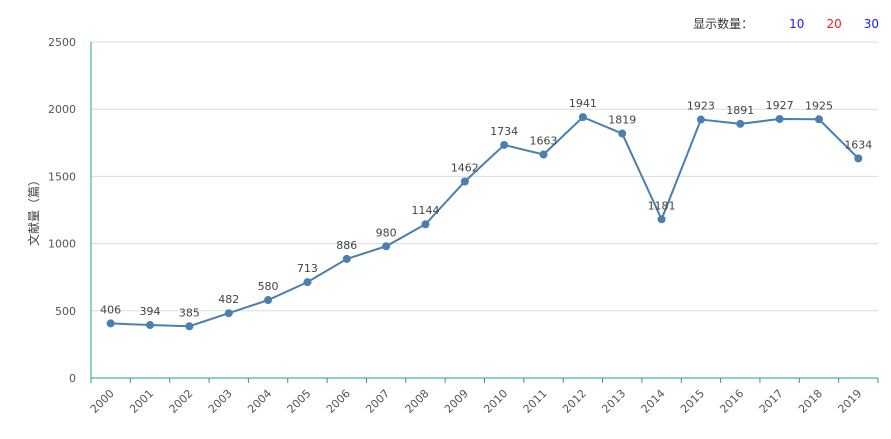  I want to click on data-label: 713, so click(307, 268).